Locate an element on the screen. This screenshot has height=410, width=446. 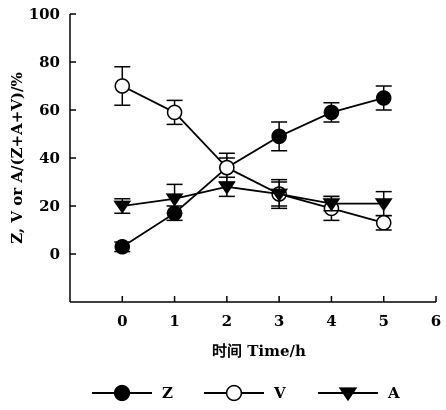
y-tick-label: 40 is located at coordinates (49, 158).